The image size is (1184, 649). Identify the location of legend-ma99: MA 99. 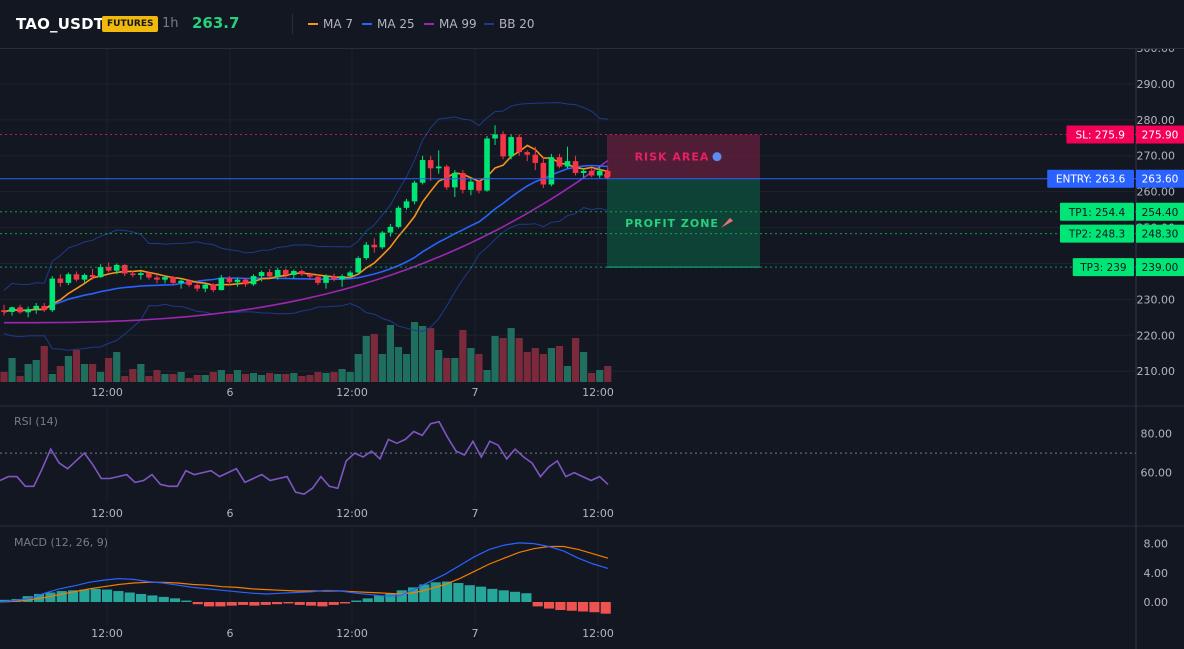
(450, 24).